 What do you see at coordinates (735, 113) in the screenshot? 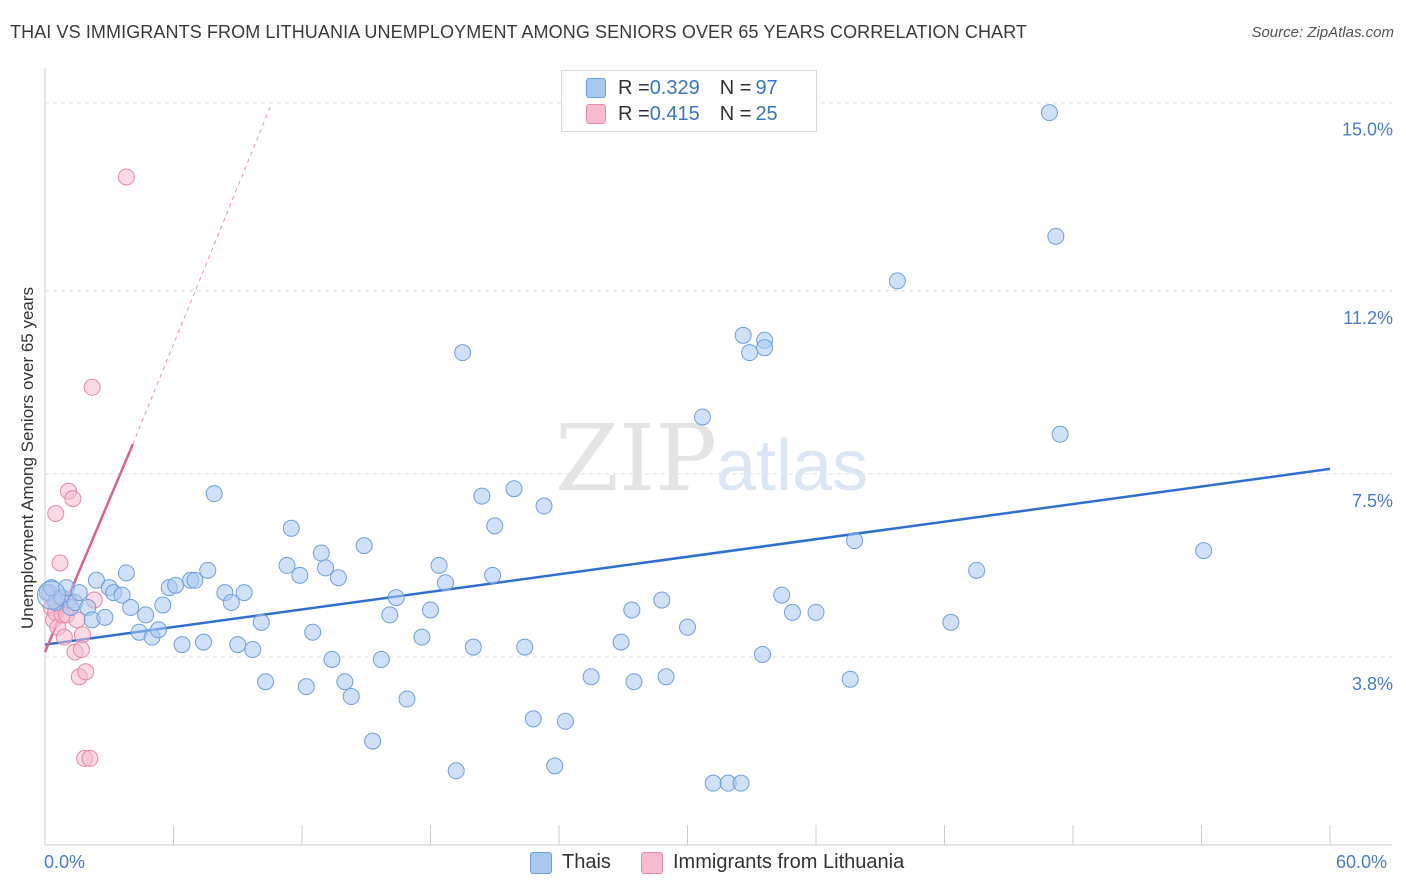
I see `legend-n-label: N =` at bounding box center [735, 113].